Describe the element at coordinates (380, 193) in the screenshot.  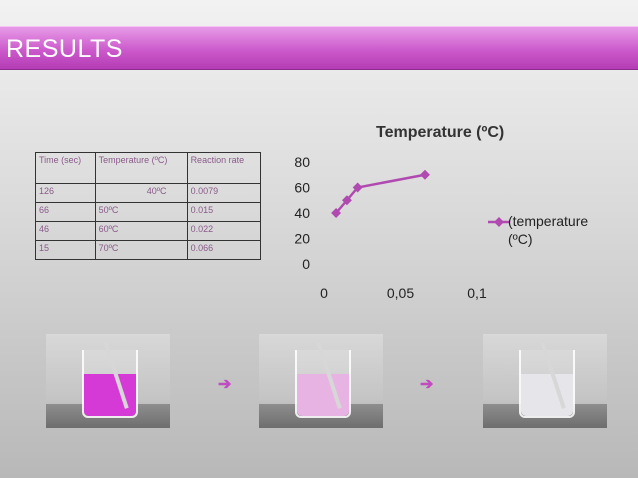
I see `series-line` at that location.